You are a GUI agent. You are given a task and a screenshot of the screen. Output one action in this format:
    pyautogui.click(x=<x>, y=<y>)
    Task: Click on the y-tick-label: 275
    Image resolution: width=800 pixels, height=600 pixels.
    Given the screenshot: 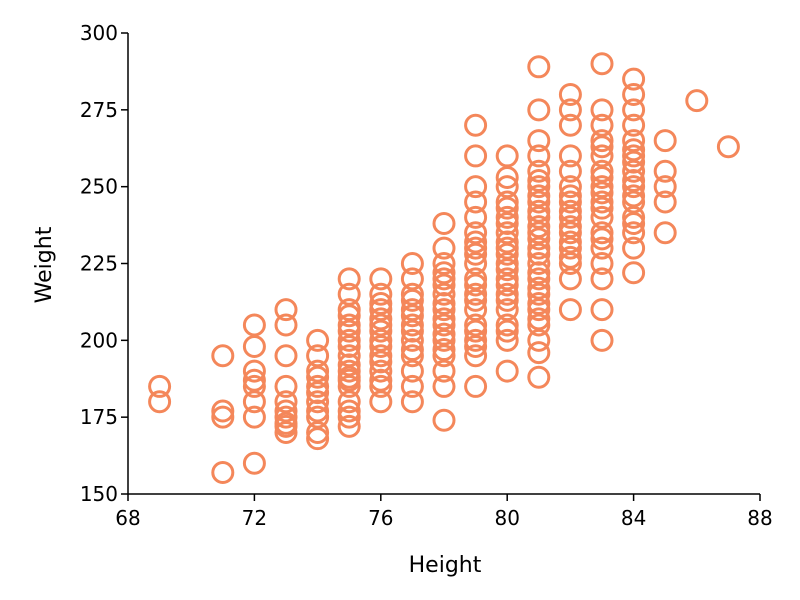 What is the action you would take?
    pyautogui.click(x=99, y=110)
    